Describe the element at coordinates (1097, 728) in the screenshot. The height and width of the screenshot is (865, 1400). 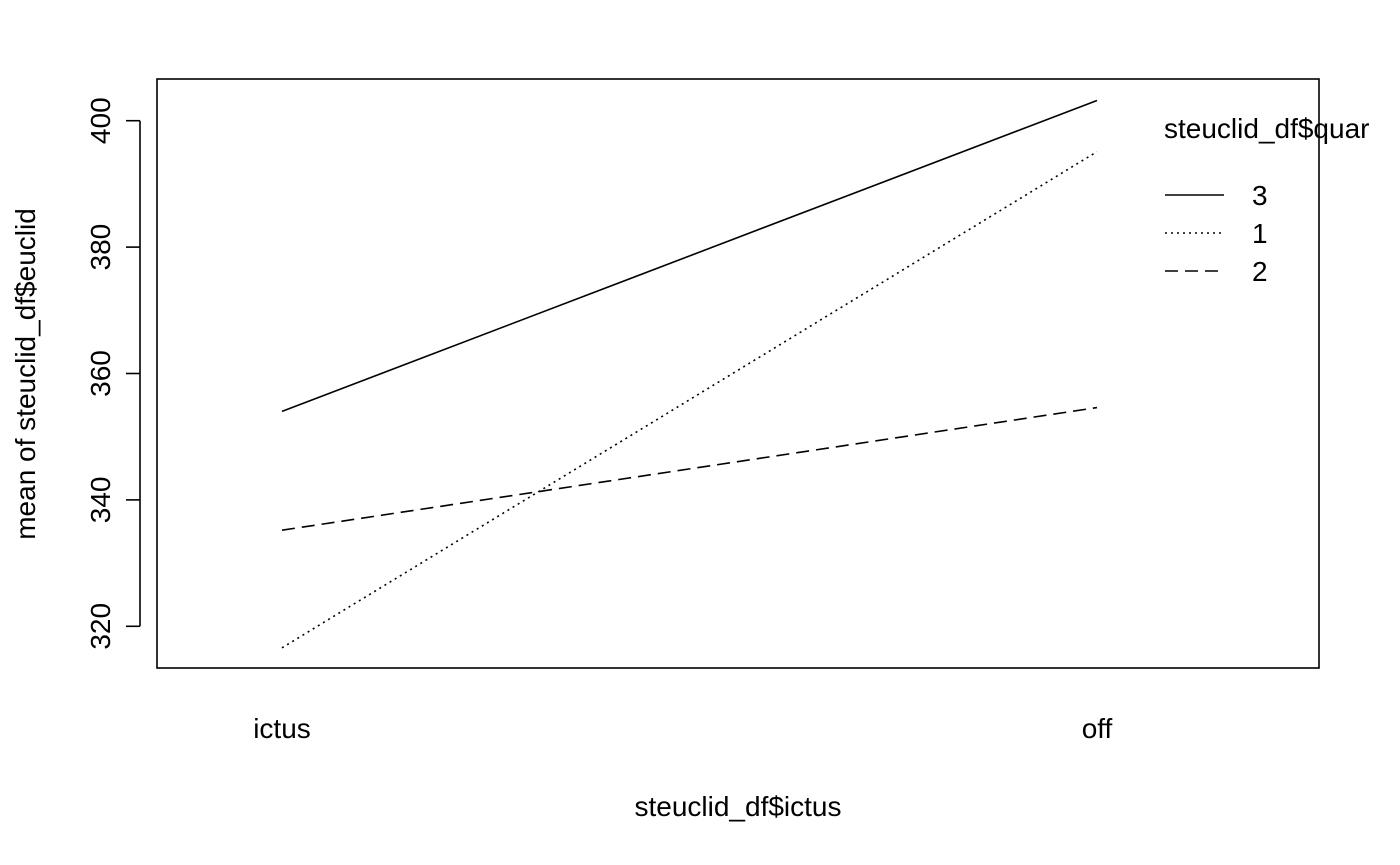
I see `x-tick-label: off` at that location.